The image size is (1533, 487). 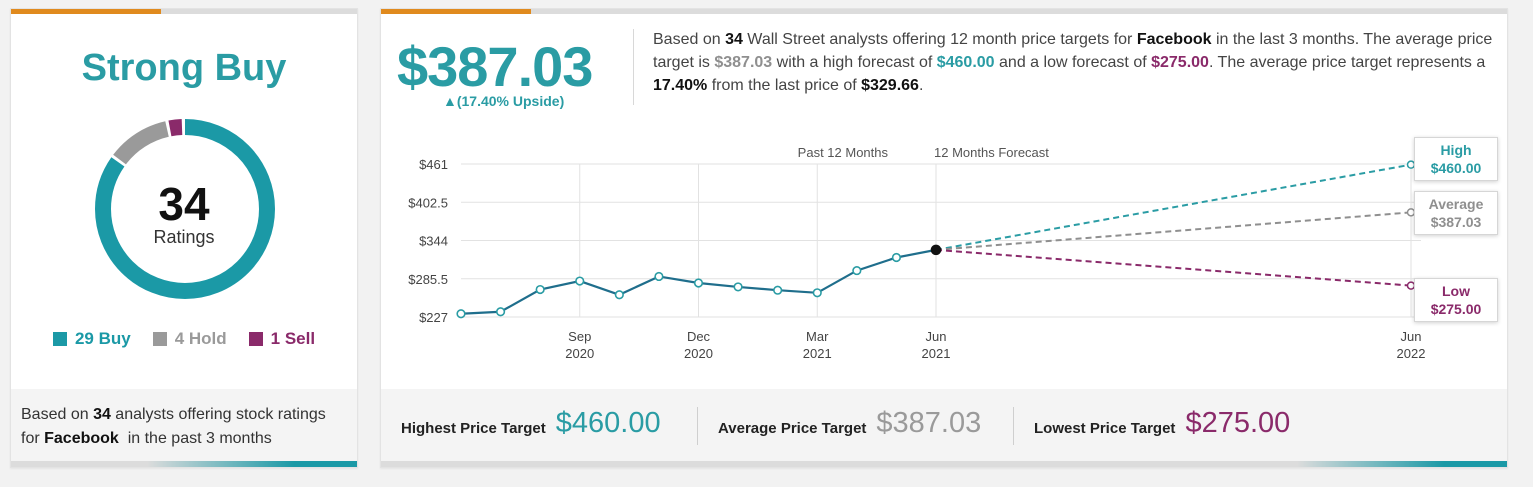 What do you see at coordinates (184, 68) in the screenshot?
I see `consensus-rating: Strong Buy` at bounding box center [184, 68].